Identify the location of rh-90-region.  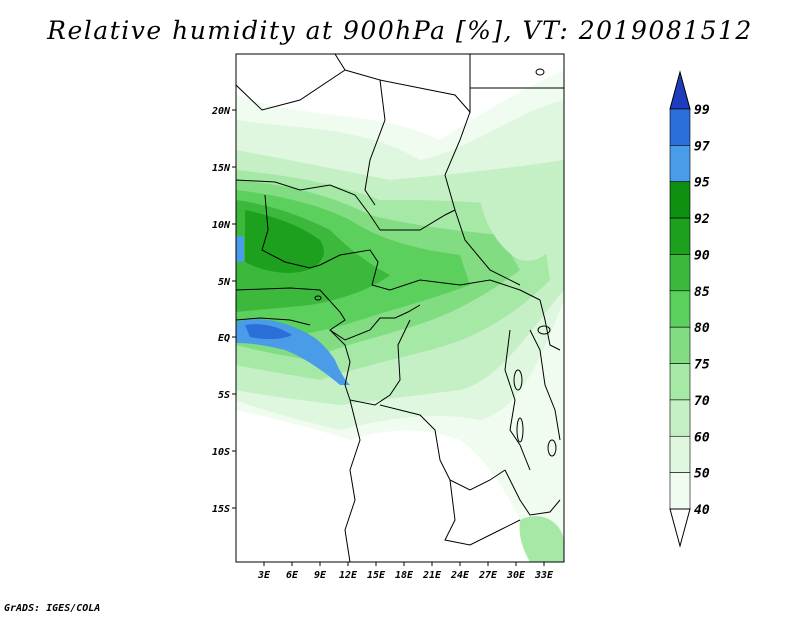
(284, 241).